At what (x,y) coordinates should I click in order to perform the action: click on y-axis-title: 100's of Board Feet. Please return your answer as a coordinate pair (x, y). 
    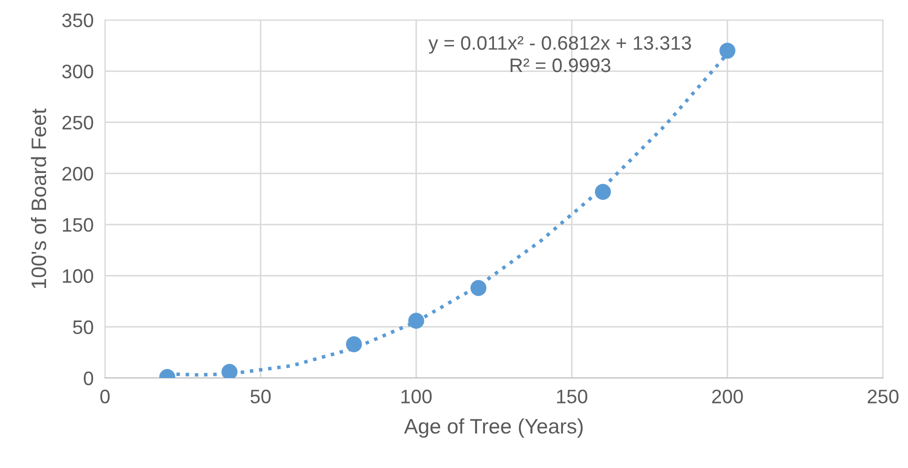
    Looking at the image, I should click on (38, 198).